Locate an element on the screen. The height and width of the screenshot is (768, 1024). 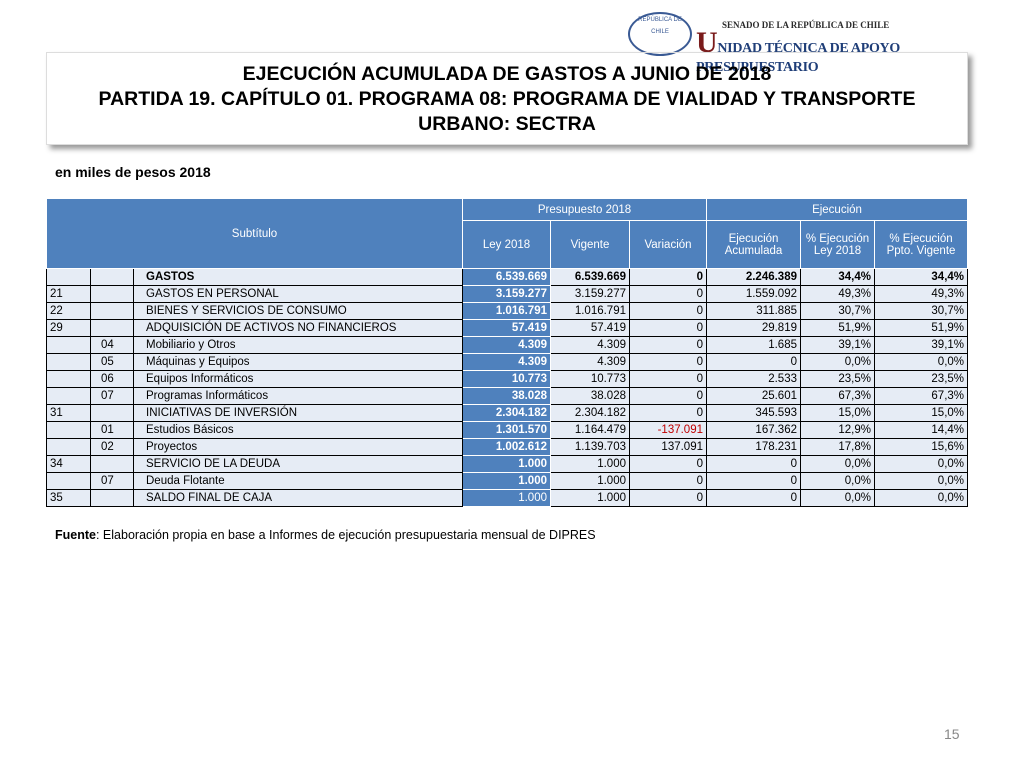
table-cell: ADQUISICIÓN DE ACTIVOS NO FINANCIEROS is located at coordinates (298, 328).